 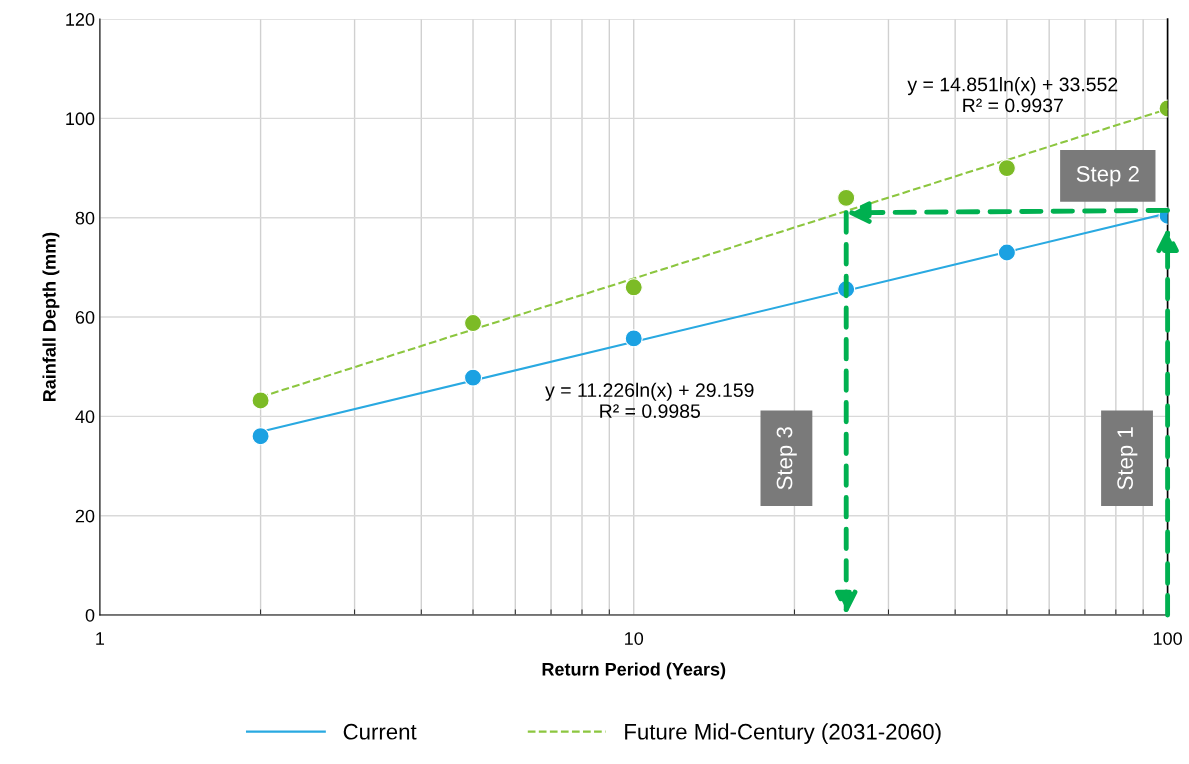 What do you see at coordinates (51, 317) in the screenshot?
I see `y-axis-title: Rainfall Depth (mm)` at bounding box center [51, 317].